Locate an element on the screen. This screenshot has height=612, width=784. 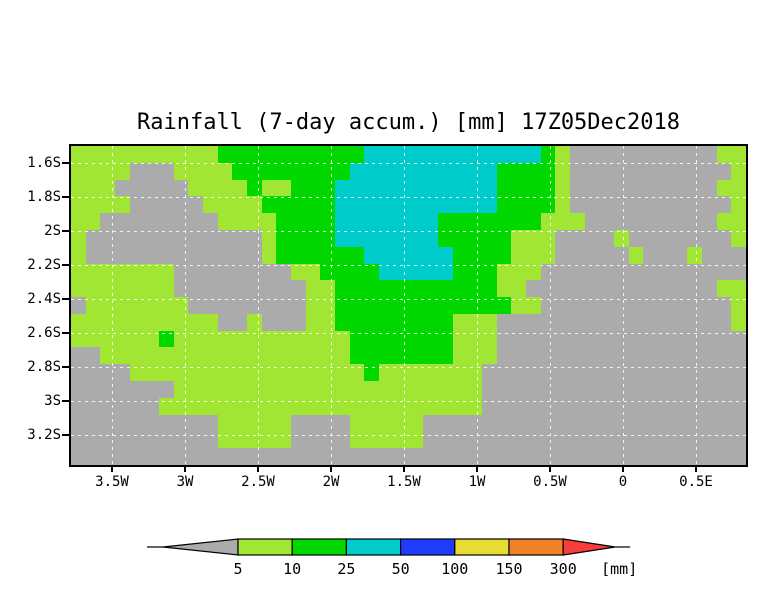
y-tick is located at coordinates (65, 265).